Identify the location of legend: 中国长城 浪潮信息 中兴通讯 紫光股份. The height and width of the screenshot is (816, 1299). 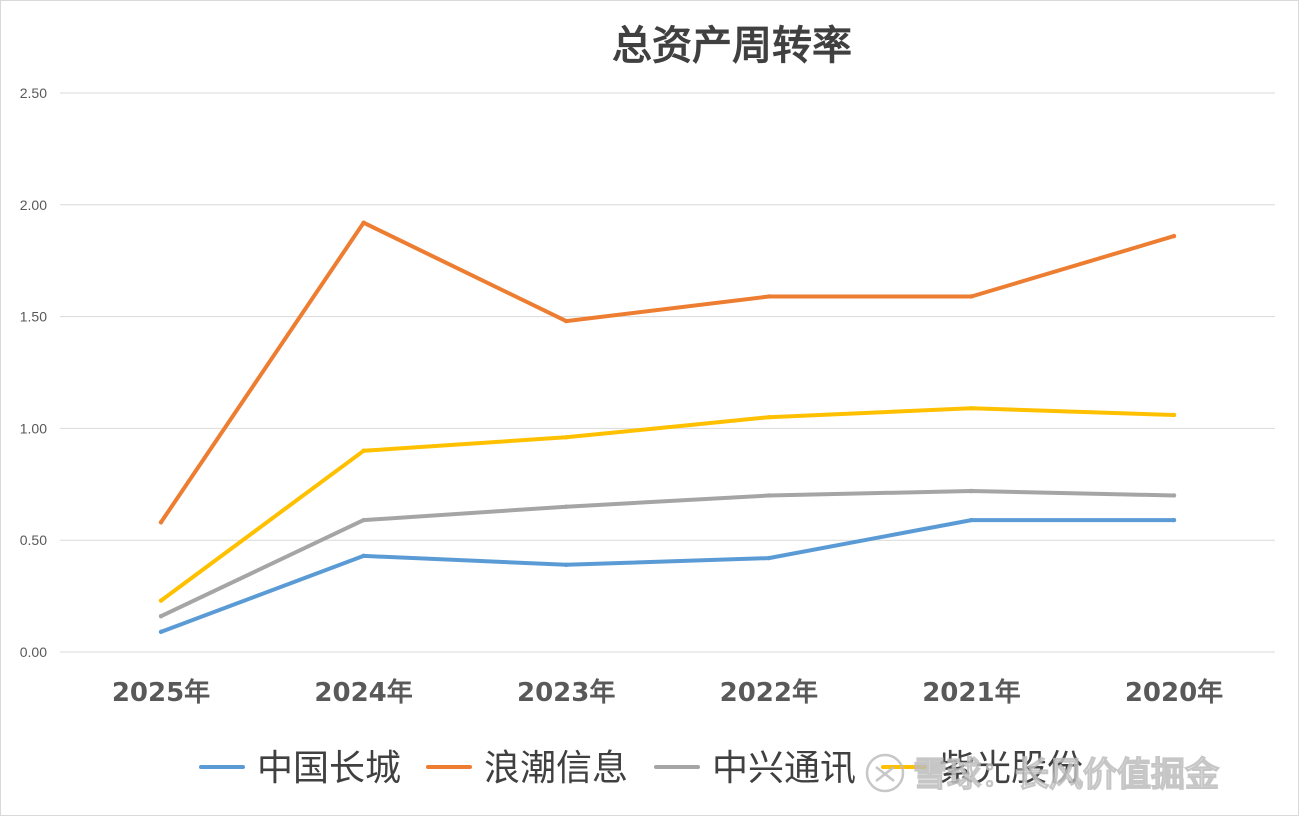
(641, 768).